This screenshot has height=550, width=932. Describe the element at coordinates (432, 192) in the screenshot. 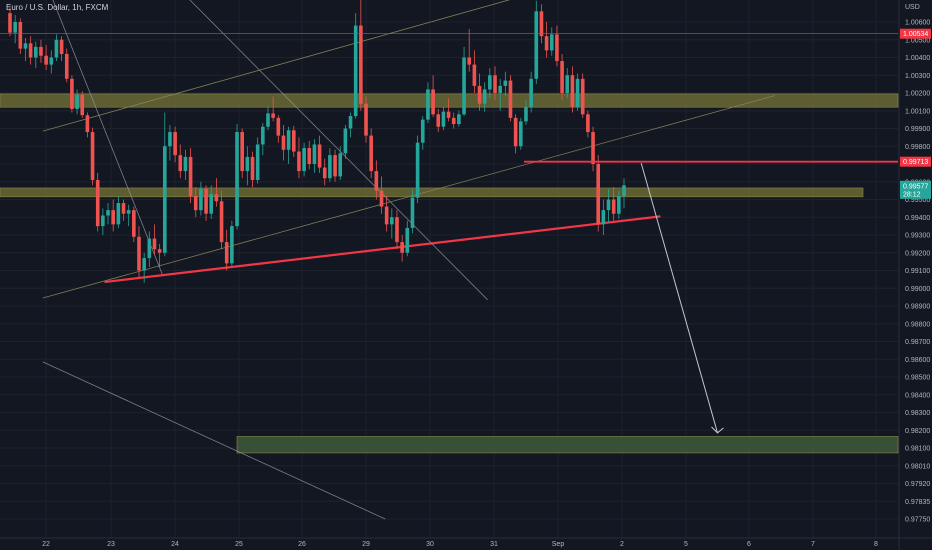

I see `support-zone` at that location.